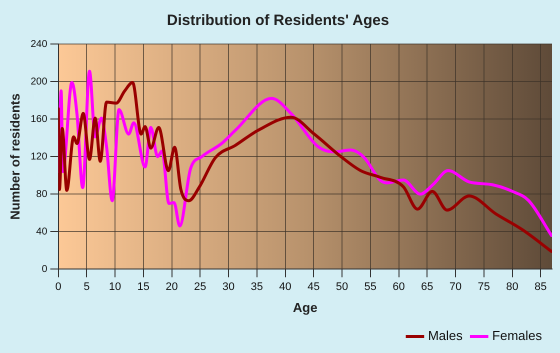  I want to click on x-tick-label: 45, so click(314, 286).